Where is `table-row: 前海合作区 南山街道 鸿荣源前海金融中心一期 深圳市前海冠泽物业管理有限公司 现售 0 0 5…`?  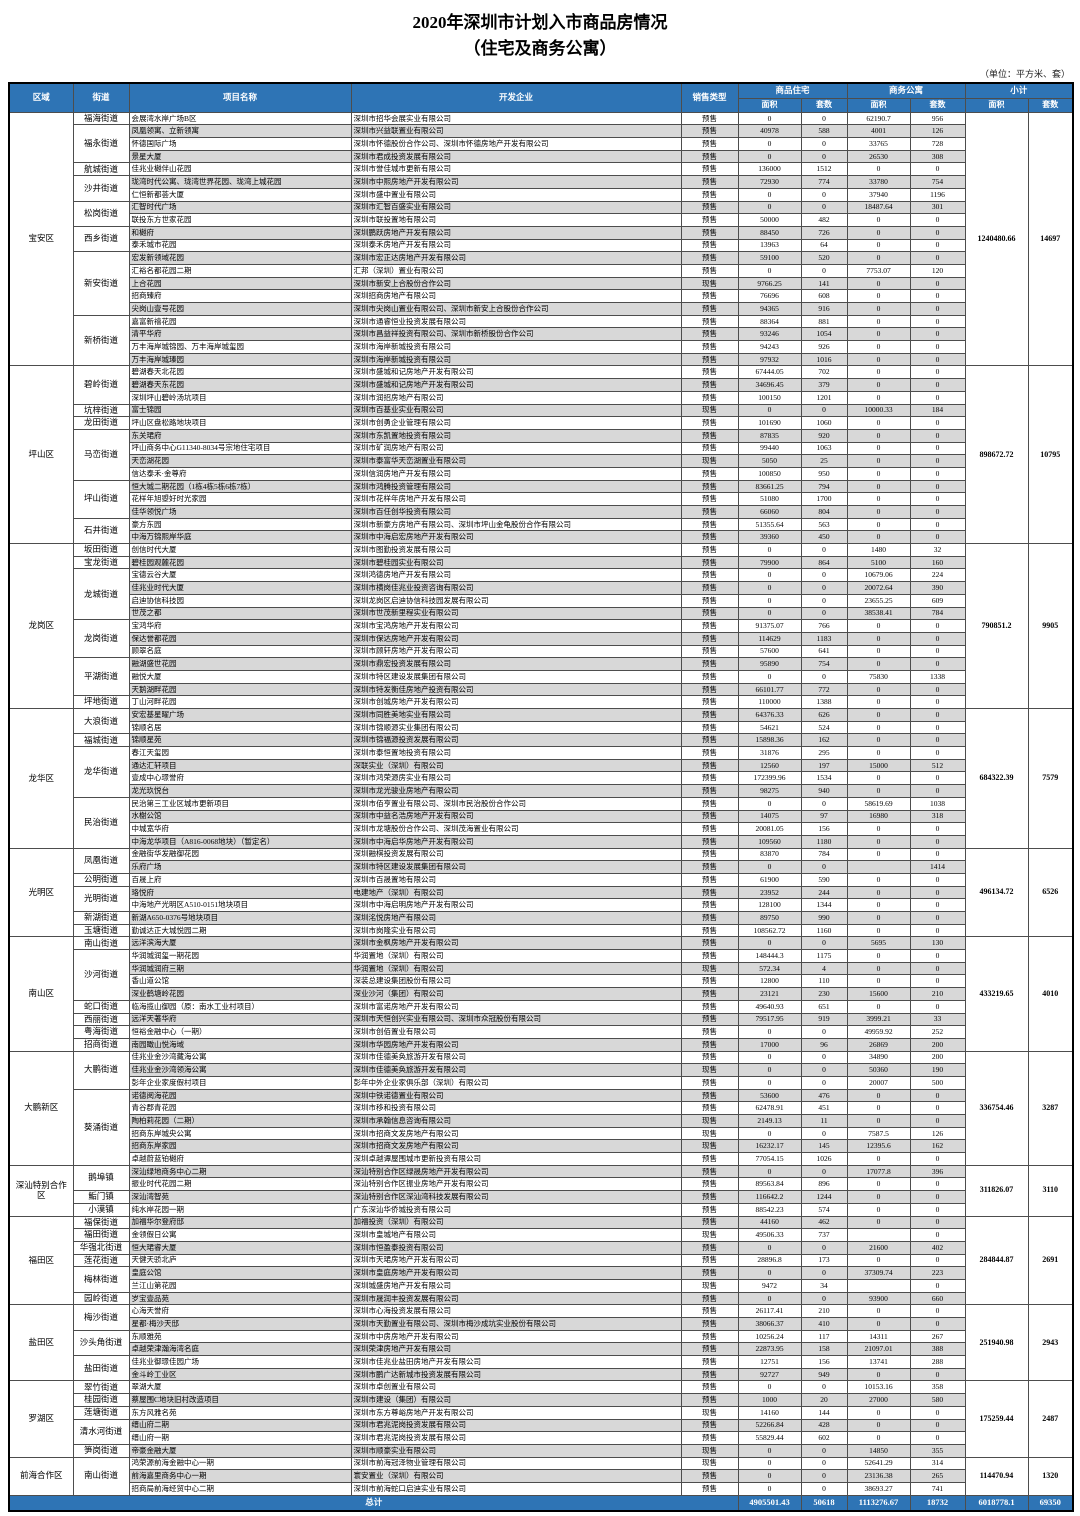
table-row: 前海合作区 南山街道 鸿荣源前海金融中心一期 深圳市前海冠泽物业管理有限公司 现售 0 0 5… is located at coordinates (541, 1476).